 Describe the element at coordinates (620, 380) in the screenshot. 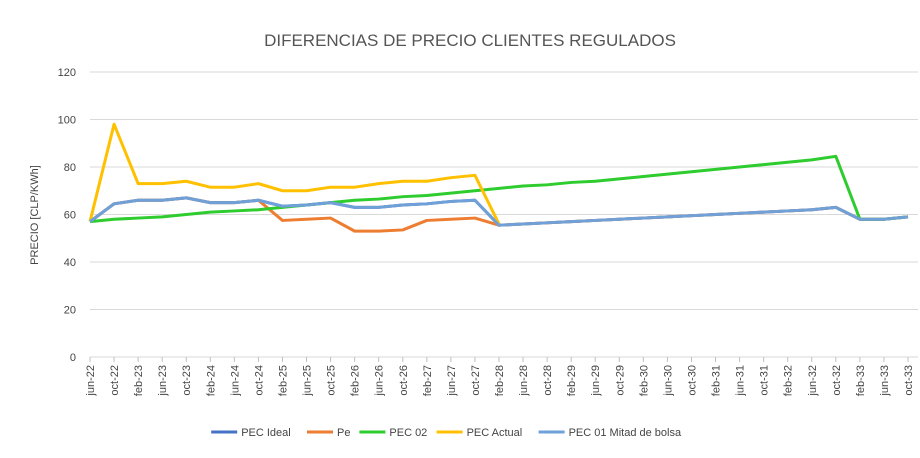

I see `x-tick-label: oct-29` at that location.